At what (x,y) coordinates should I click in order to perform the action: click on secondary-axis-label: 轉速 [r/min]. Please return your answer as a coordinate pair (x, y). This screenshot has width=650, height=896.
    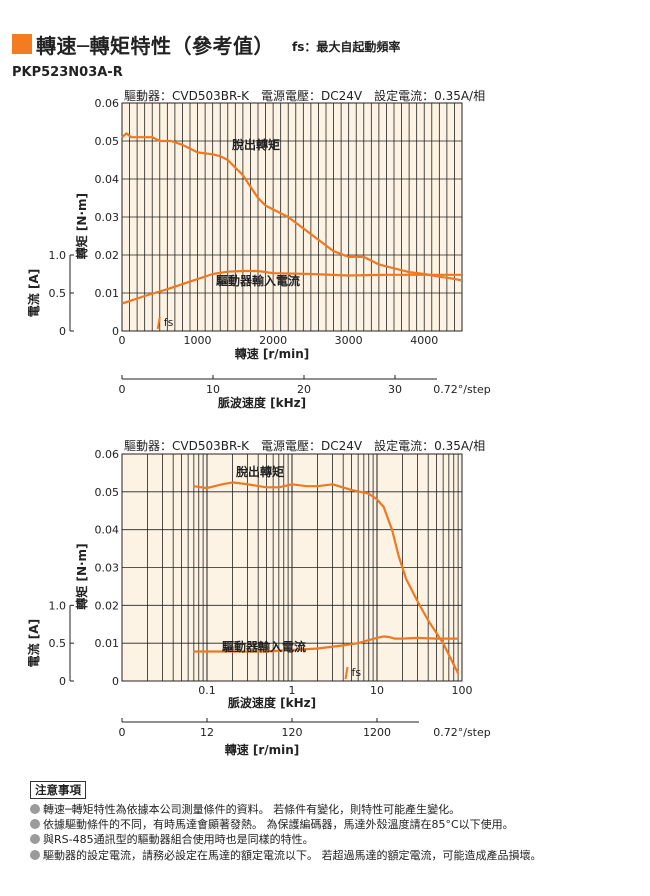
    Looking at the image, I should click on (262, 749).